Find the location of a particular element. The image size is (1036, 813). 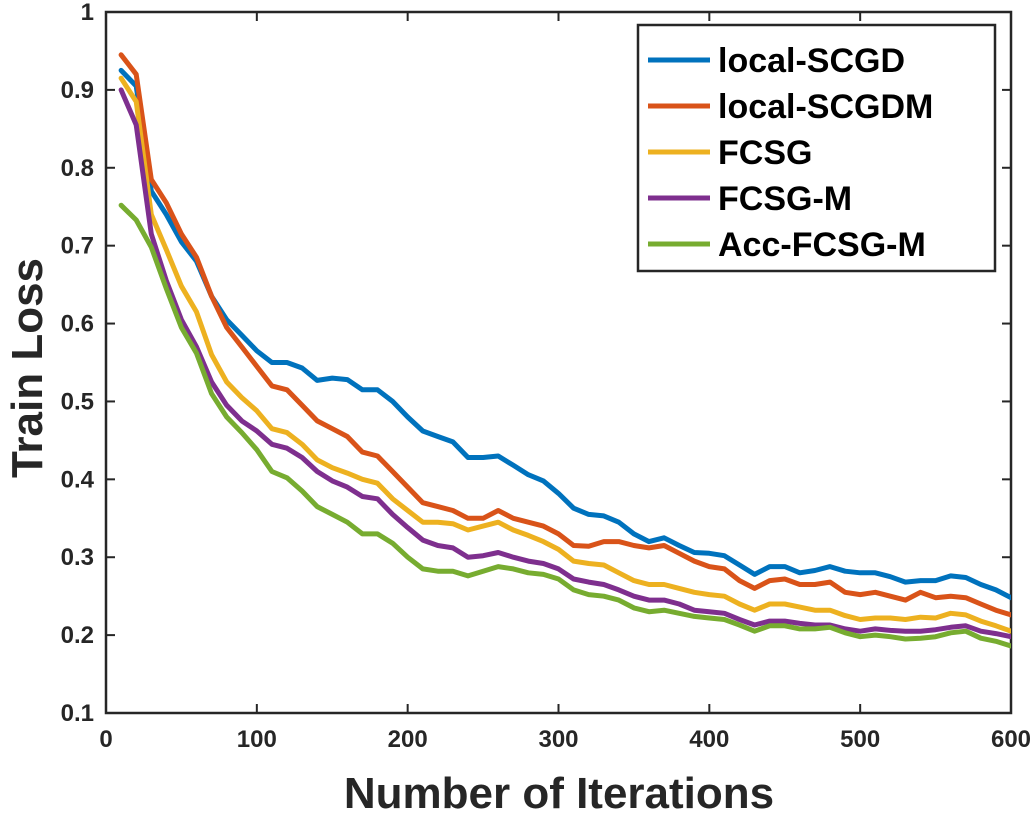

x-tick-label: 600 is located at coordinates (1011, 739).